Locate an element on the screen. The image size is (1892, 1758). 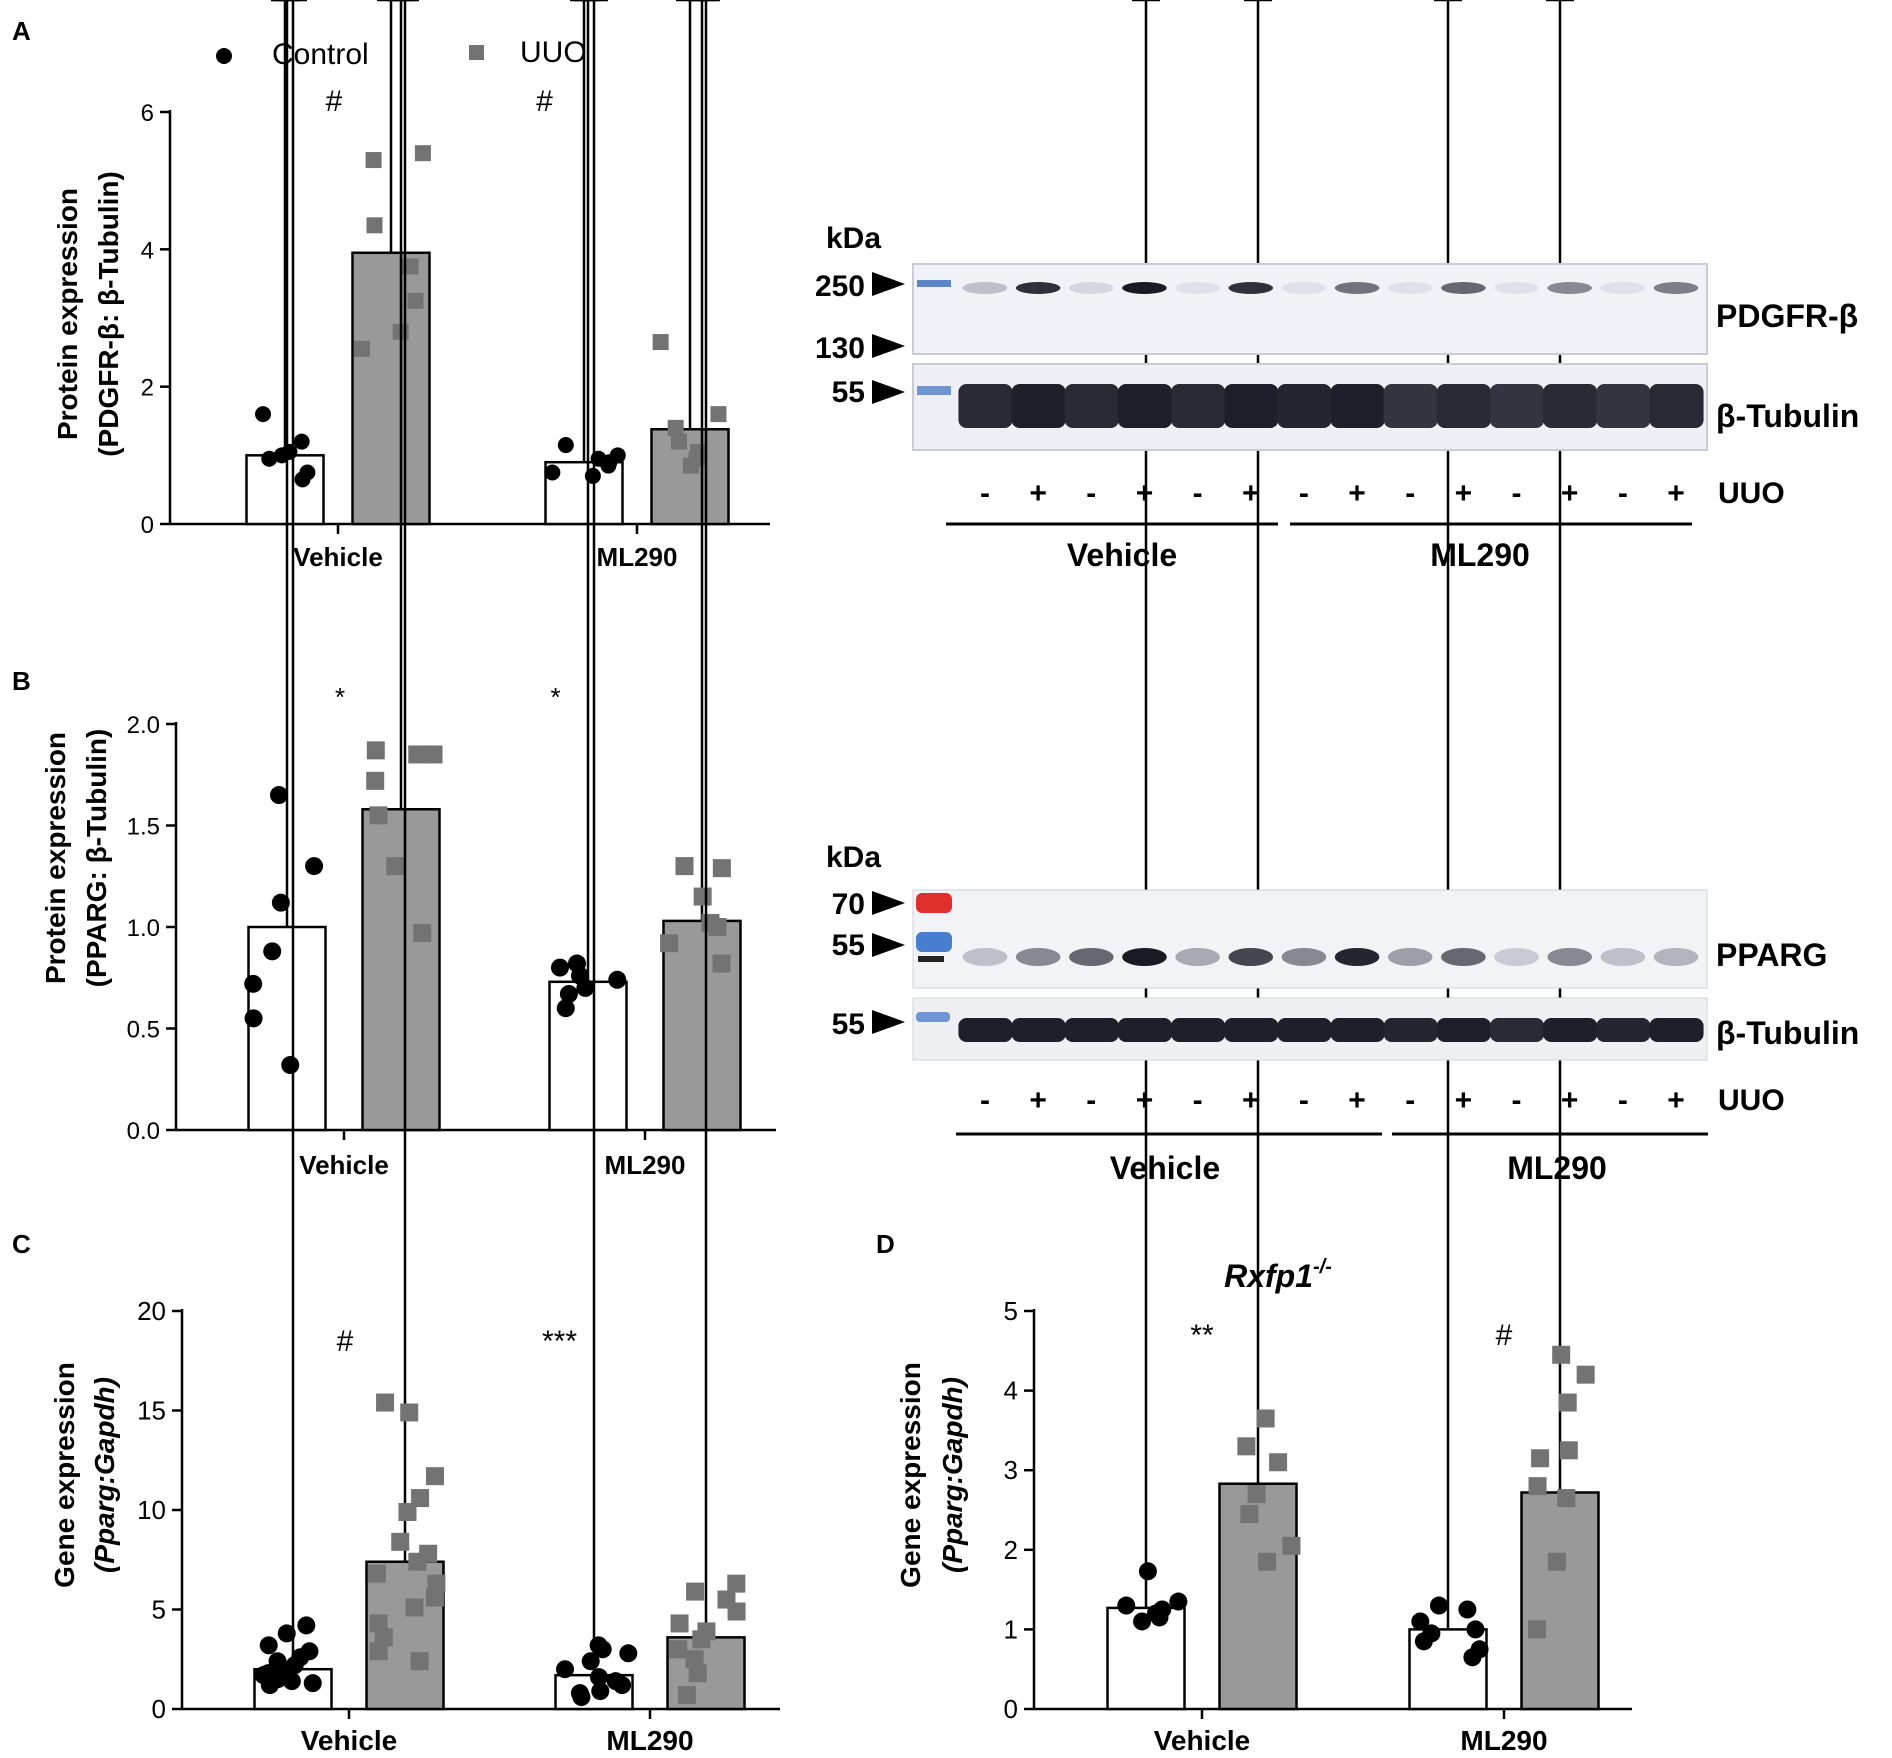
legend-uuo-label: UUO is located at coordinates (553, 52).